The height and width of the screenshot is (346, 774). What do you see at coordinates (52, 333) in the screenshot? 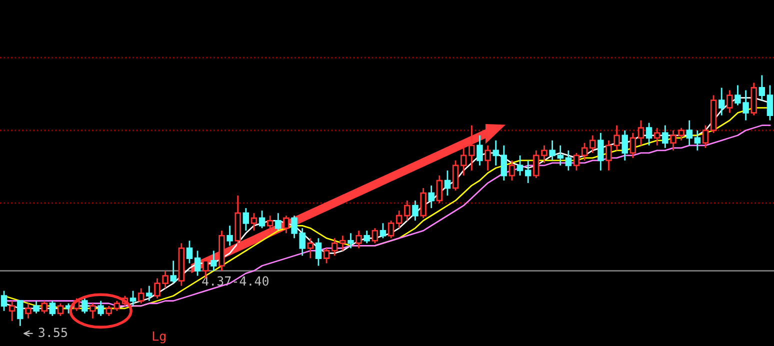
I see `text: 3.55` at bounding box center [52, 333].